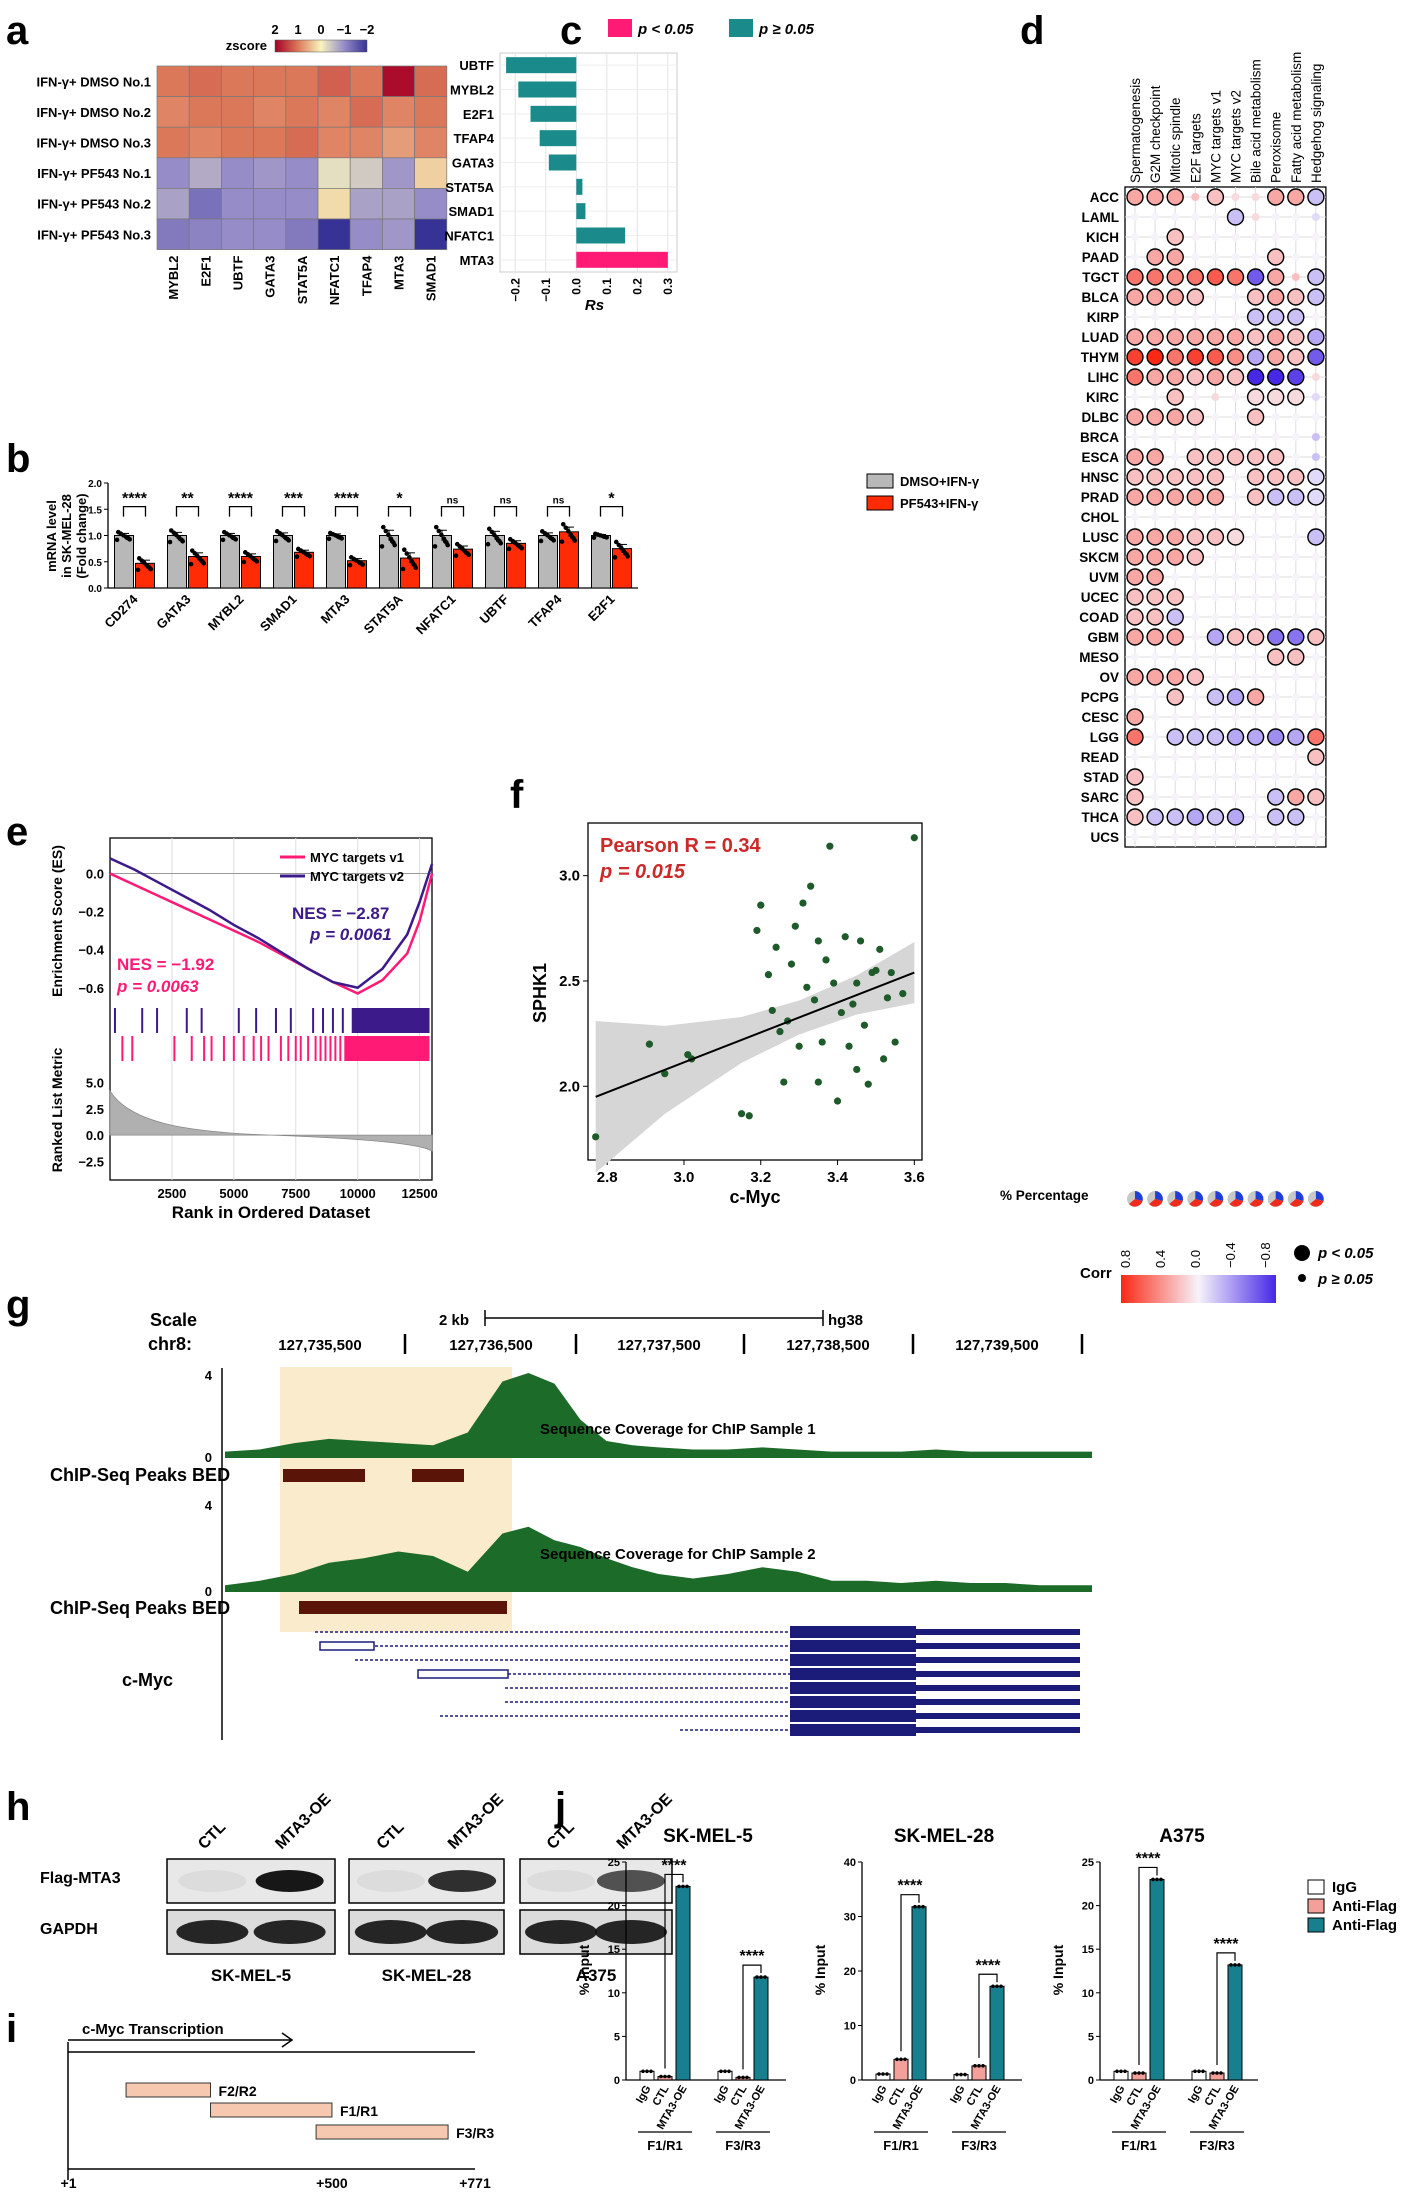 Image resolution: width=1417 pixels, height=2194 pixels. Describe the element at coordinates (278, 613) in the screenshot. I see `b-x-tick-label: SMAD1` at that location.